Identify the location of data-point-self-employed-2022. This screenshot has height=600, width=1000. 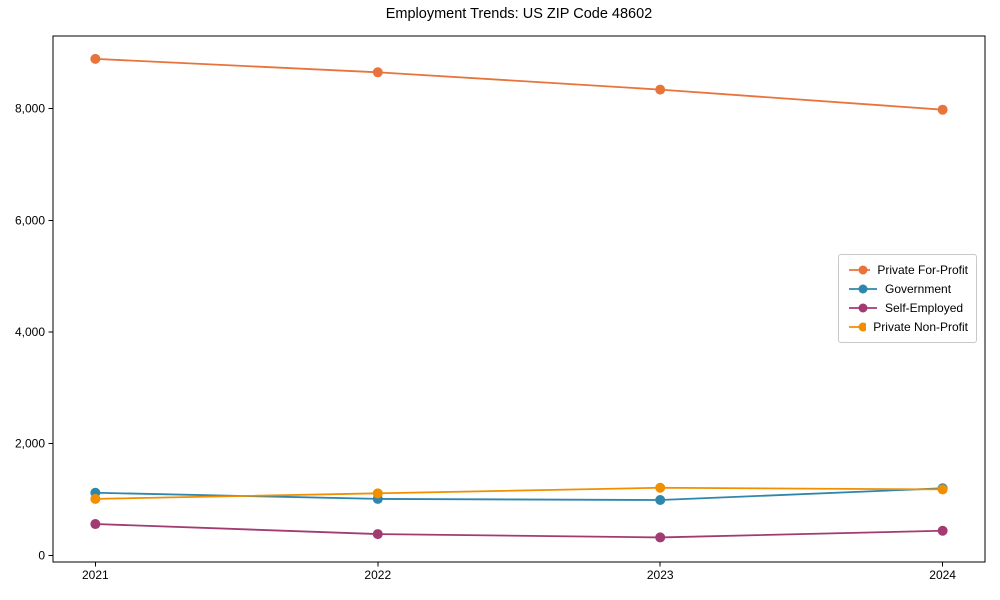
(377, 534).